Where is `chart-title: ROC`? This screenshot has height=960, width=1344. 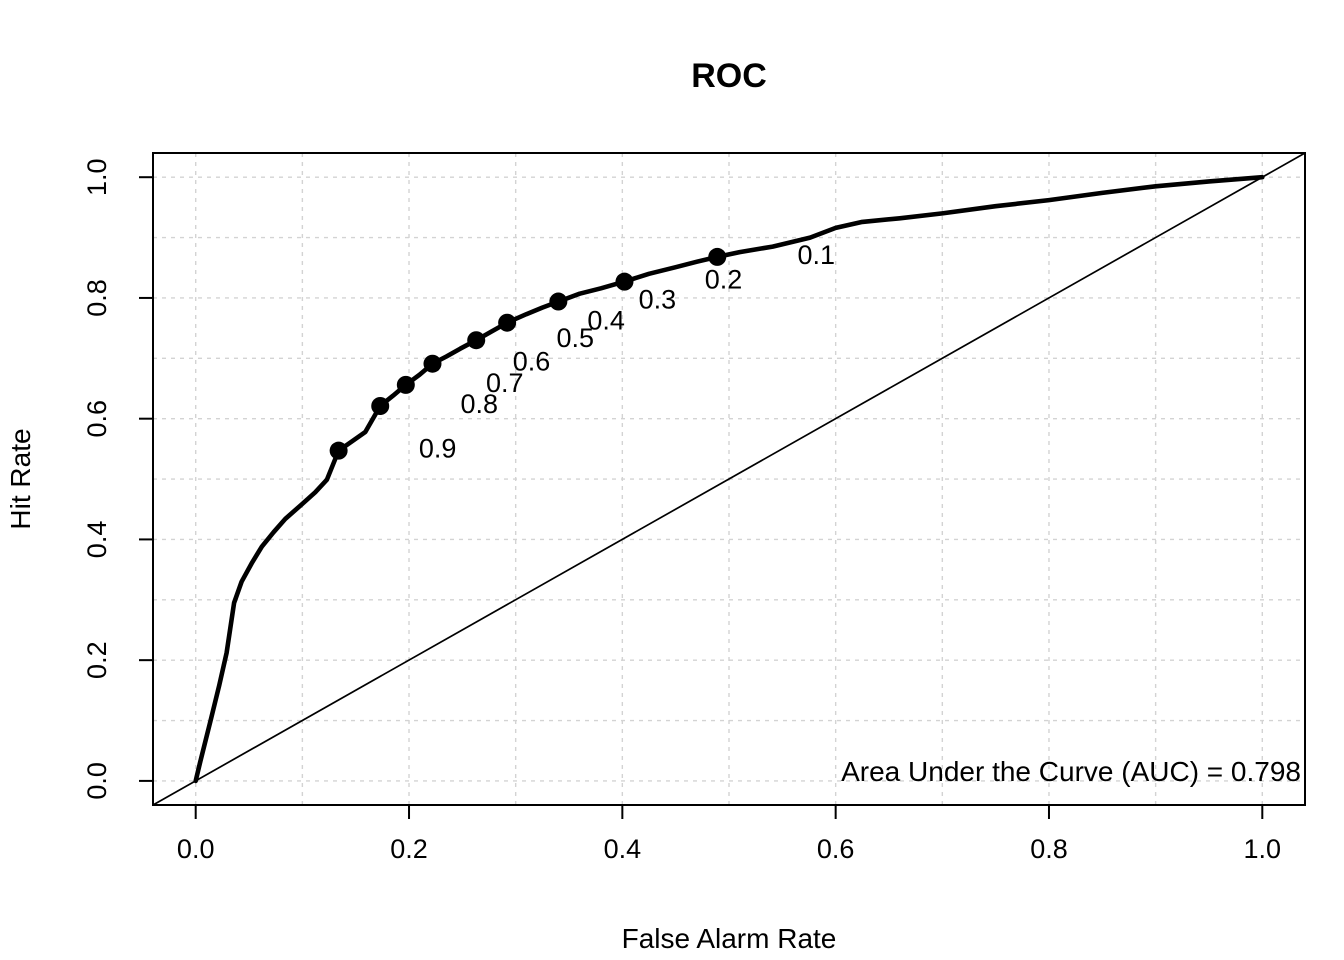 chart-title: ROC is located at coordinates (729, 76).